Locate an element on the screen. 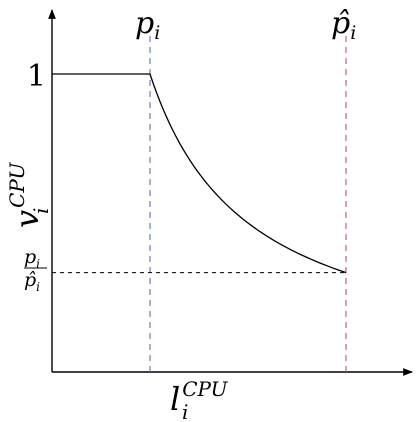 This screenshot has width=416, height=422. ratio-denominator: p̂ is located at coordinates (30, 280).